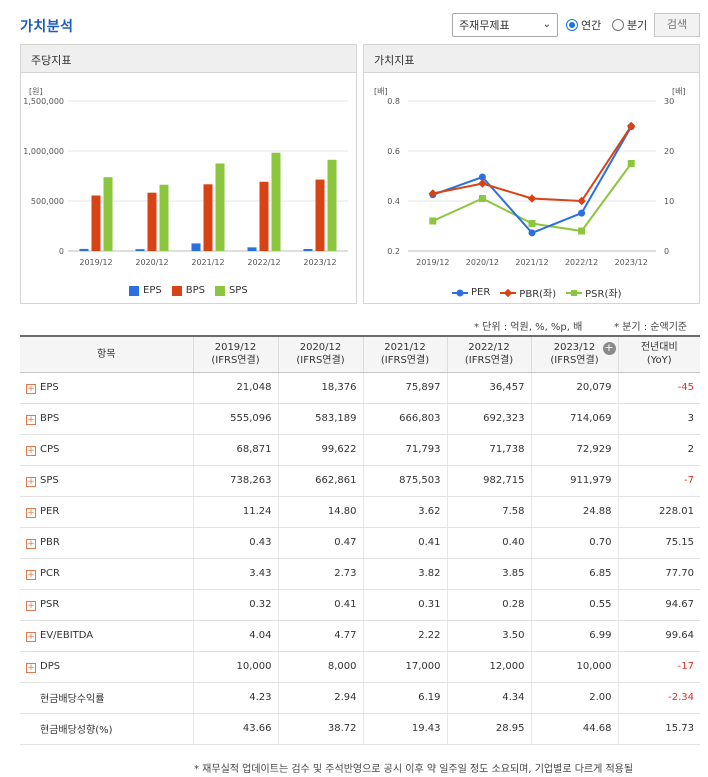 This screenshot has width=708, height=777. Describe the element at coordinates (484, 25) in the screenshot. I see `statement-select-value: 주재무제표` at that location.